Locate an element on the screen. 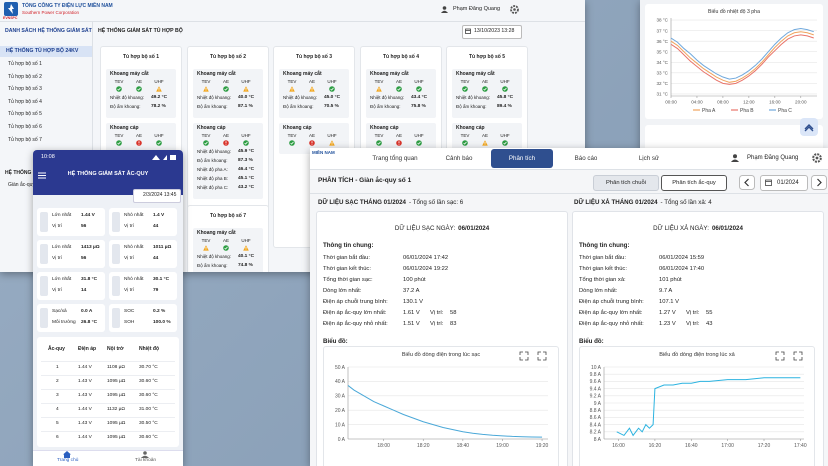 The width and height of the screenshot is (828, 466). sensor-label: AE is located at coordinates (138, 81).